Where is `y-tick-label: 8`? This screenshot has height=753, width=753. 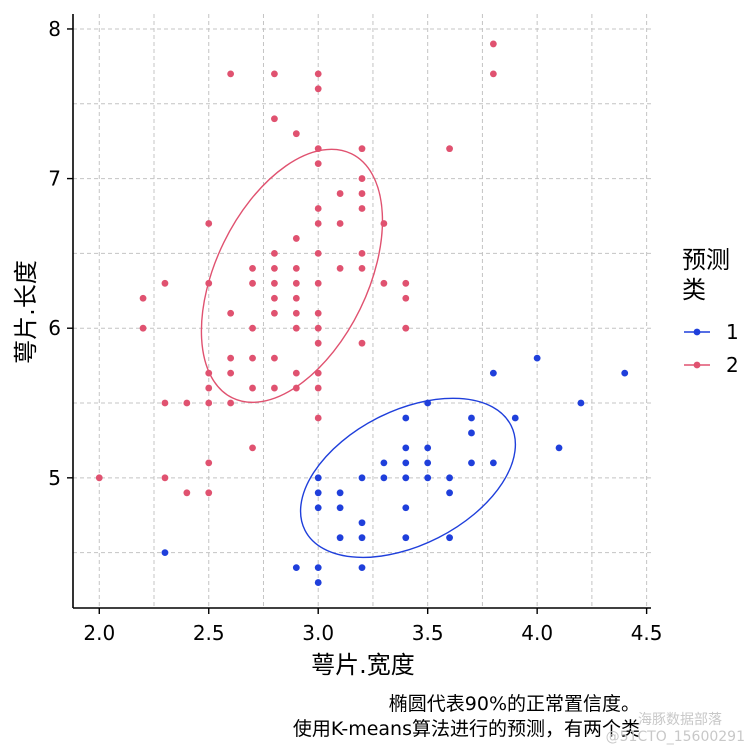
y-tick-label: 8 is located at coordinates (54, 29).